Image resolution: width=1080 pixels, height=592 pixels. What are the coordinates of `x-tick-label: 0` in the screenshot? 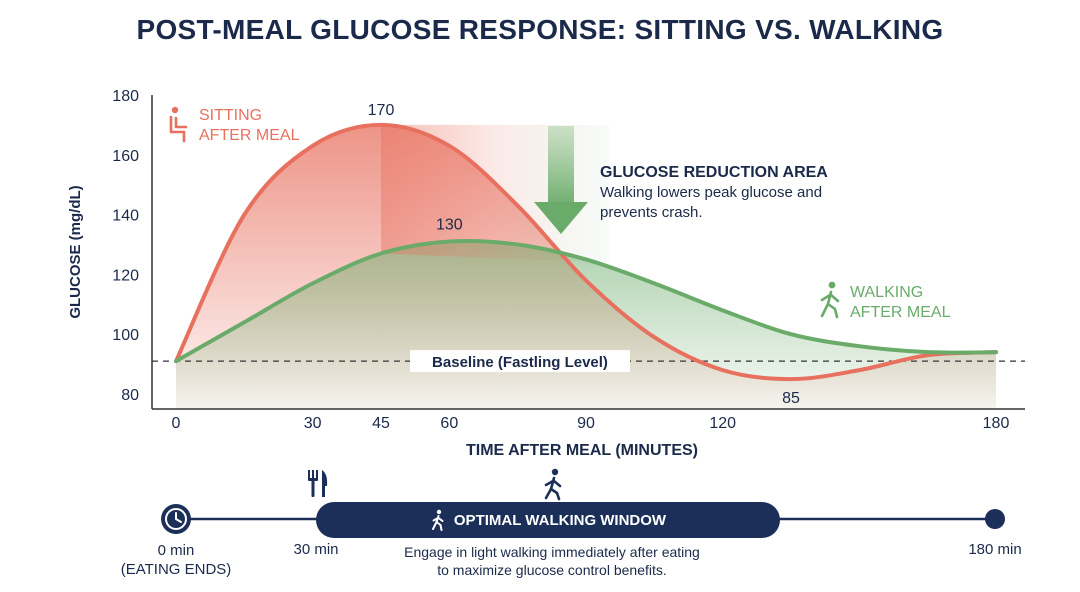 It's located at (176, 423).